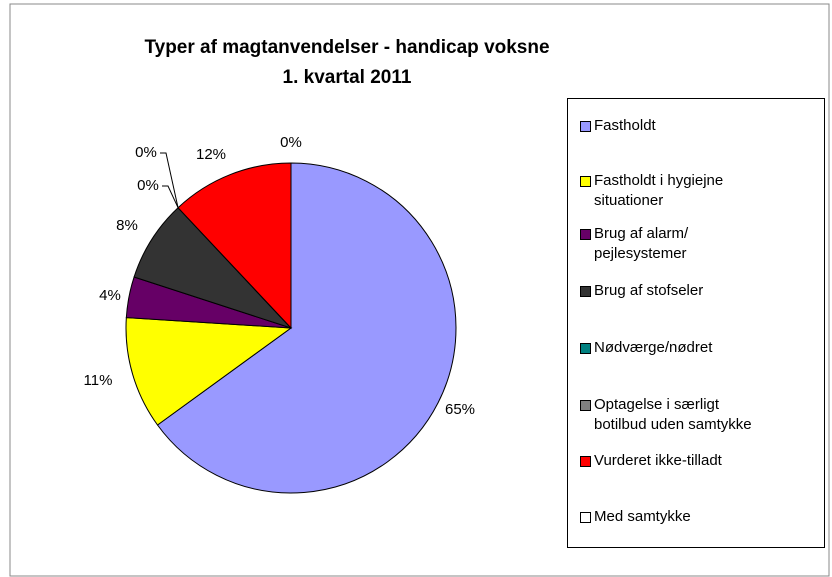 This screenshot has width=832, height=577. Describe the element at coordinates (211, 154) in the screenshot. I see `data-label: 12%` at that location.